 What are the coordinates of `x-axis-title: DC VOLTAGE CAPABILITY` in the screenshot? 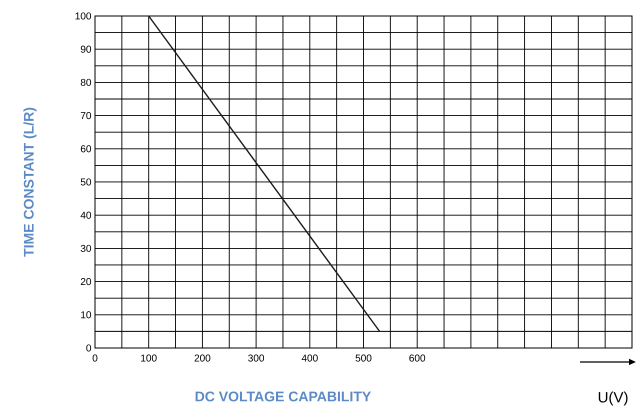 It's located at (284, 397).